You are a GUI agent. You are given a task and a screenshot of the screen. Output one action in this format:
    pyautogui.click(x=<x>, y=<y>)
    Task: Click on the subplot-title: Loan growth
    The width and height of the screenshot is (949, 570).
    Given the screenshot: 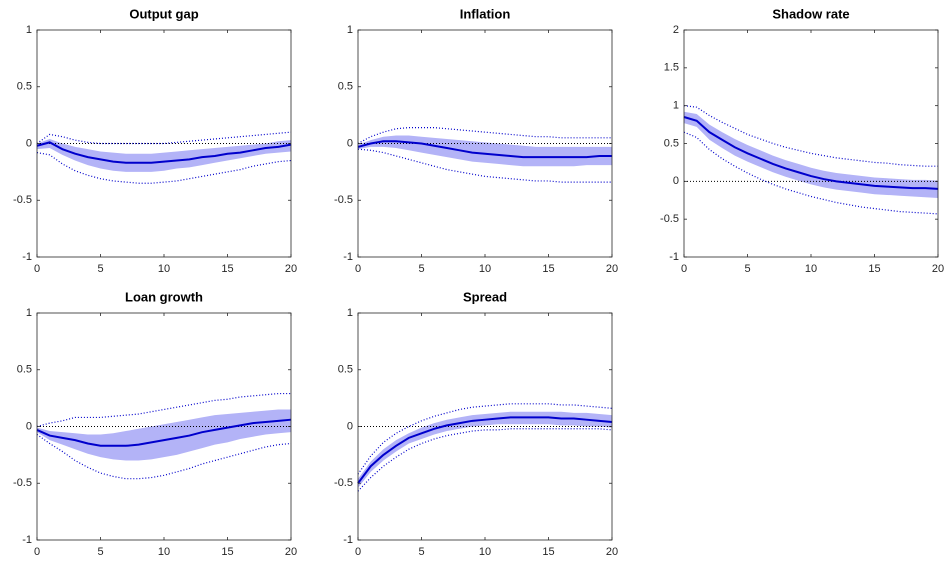 What is the action you would take?
    pyautogui.click(x=164, y=296)
    